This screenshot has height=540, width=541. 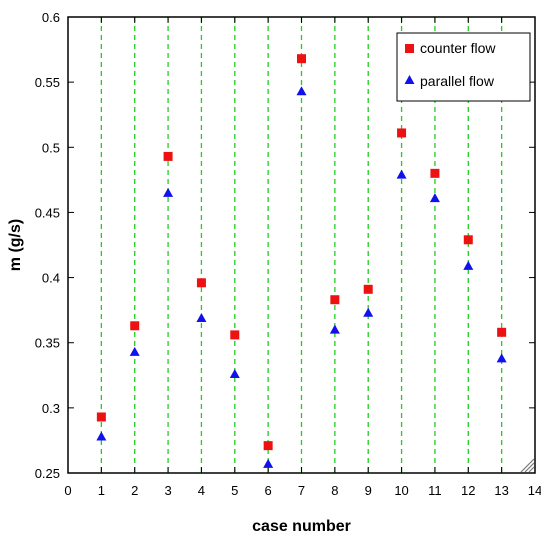 I want to click on legend-label-counter-flow: counter flow, so click(x=458, y=48).